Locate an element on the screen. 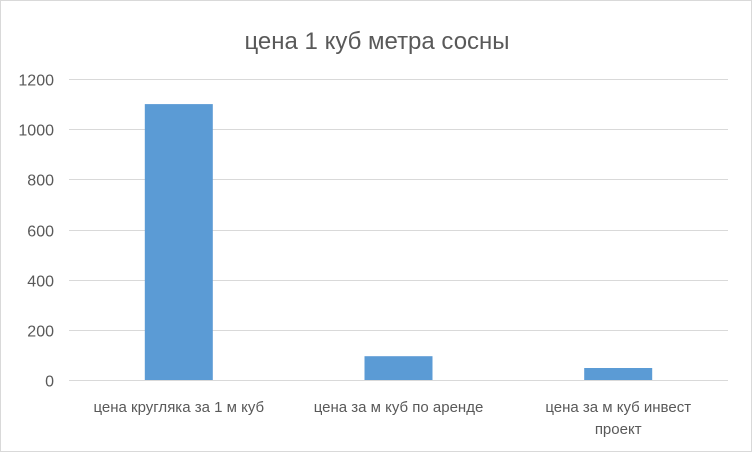 The height and width of the screenshot is (456, 752). y-tick-label: 1000 is located at coordinates (36, 131).